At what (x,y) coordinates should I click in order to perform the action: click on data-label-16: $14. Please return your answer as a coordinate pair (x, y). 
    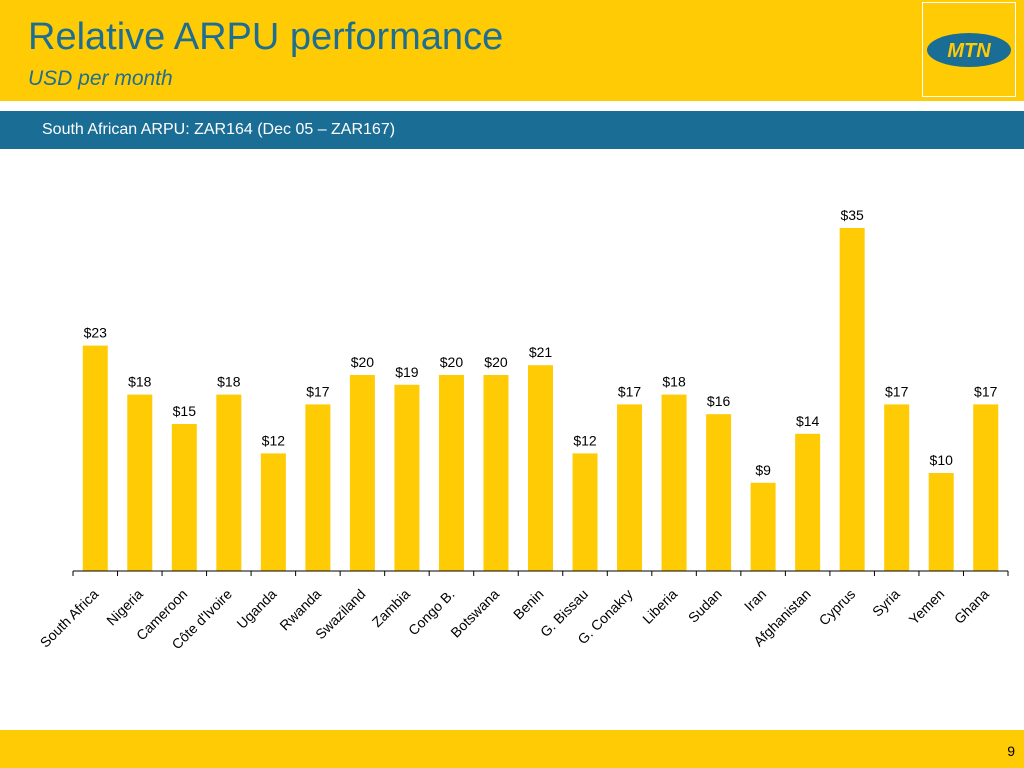
    Looking at the image, I should click on (808, 421).